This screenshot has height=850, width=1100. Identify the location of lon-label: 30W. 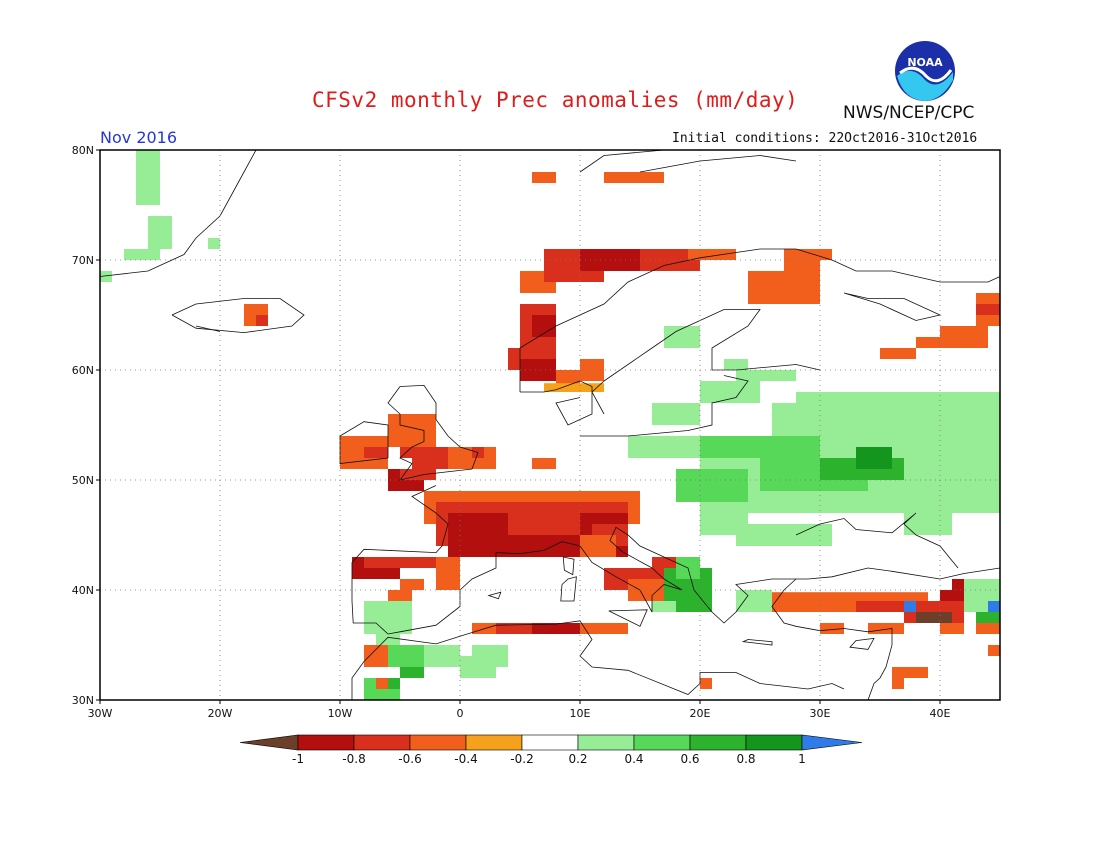
(100, 713).